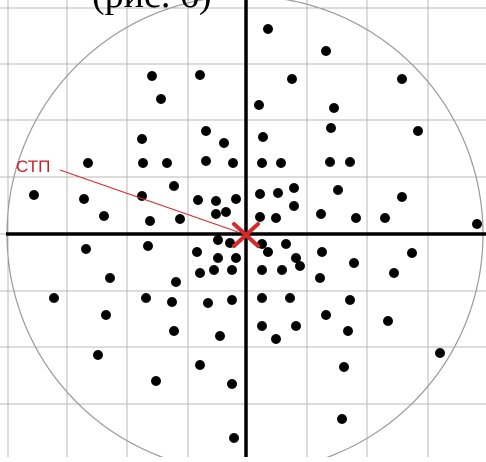  Describe the element at coordinates (152, 7) in the screenshot. I see `cut-off-caption: (рис. 6)` at that location.